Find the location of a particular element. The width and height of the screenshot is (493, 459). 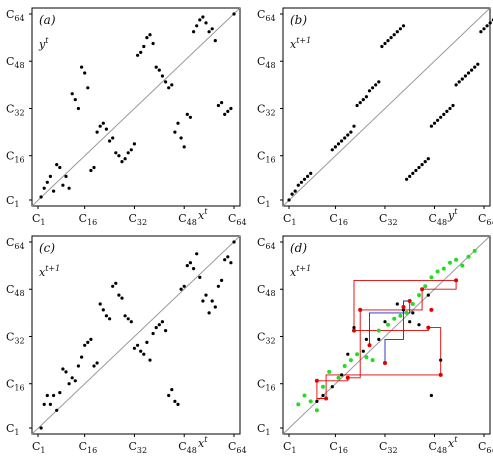

cobweb-blue-path is located at coordinates (390, 331).